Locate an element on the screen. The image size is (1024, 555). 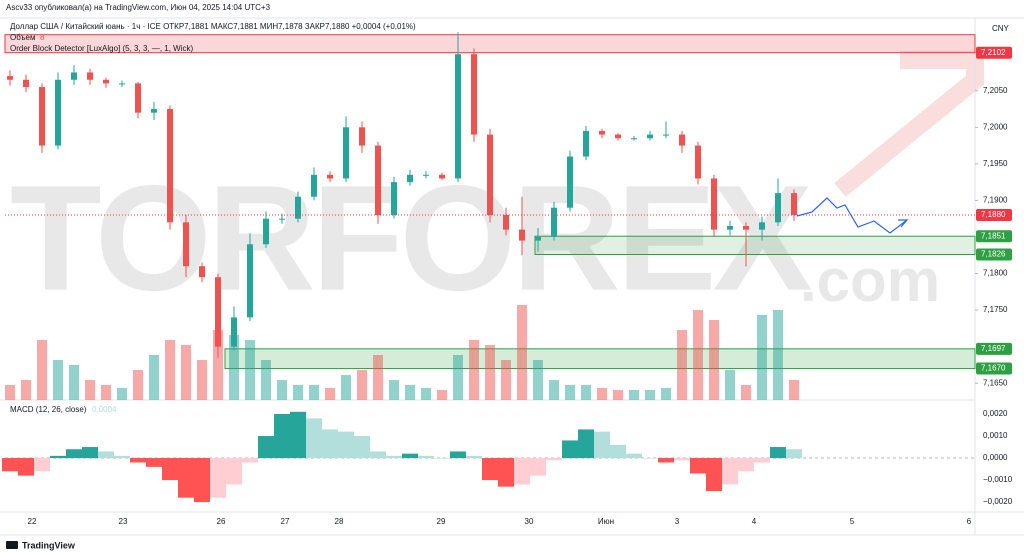
y-tick-label: 7,1950 is located at coordinates (995, 163).